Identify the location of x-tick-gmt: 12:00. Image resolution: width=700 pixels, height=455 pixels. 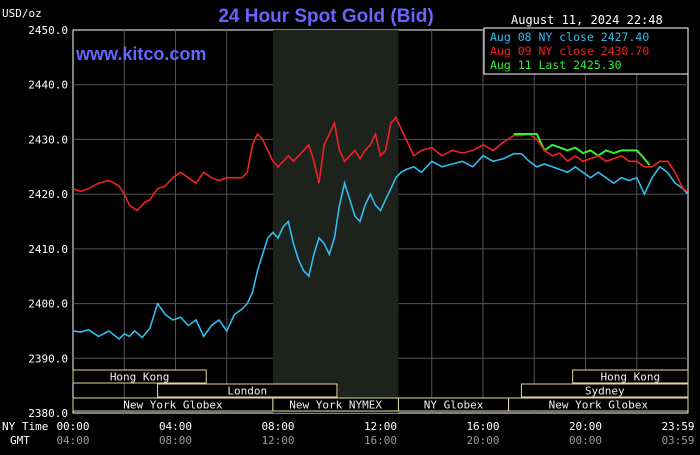
(277, 440).